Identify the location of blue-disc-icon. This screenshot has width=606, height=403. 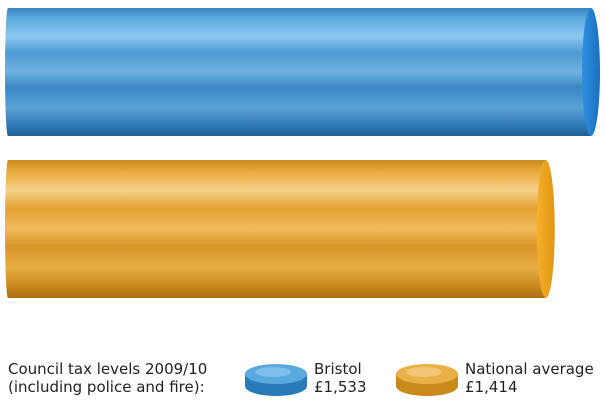
(276, 380).